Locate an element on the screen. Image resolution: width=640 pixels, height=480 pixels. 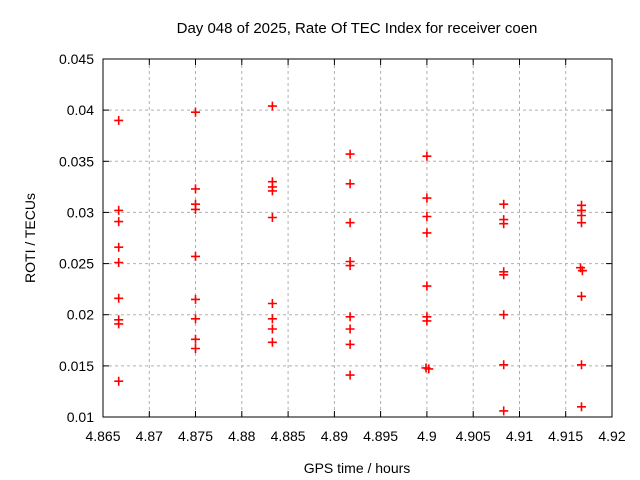
x-tick-label: 4.9 is located at coordinates (427, 436).